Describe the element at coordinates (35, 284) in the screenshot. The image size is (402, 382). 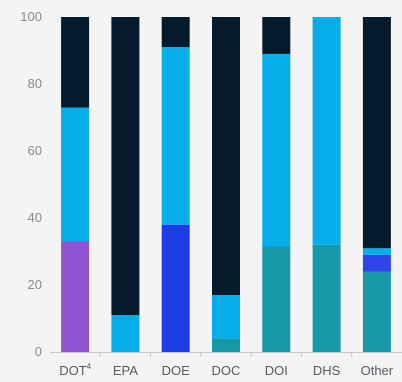
I see `y-tick-label: 20` at that location.